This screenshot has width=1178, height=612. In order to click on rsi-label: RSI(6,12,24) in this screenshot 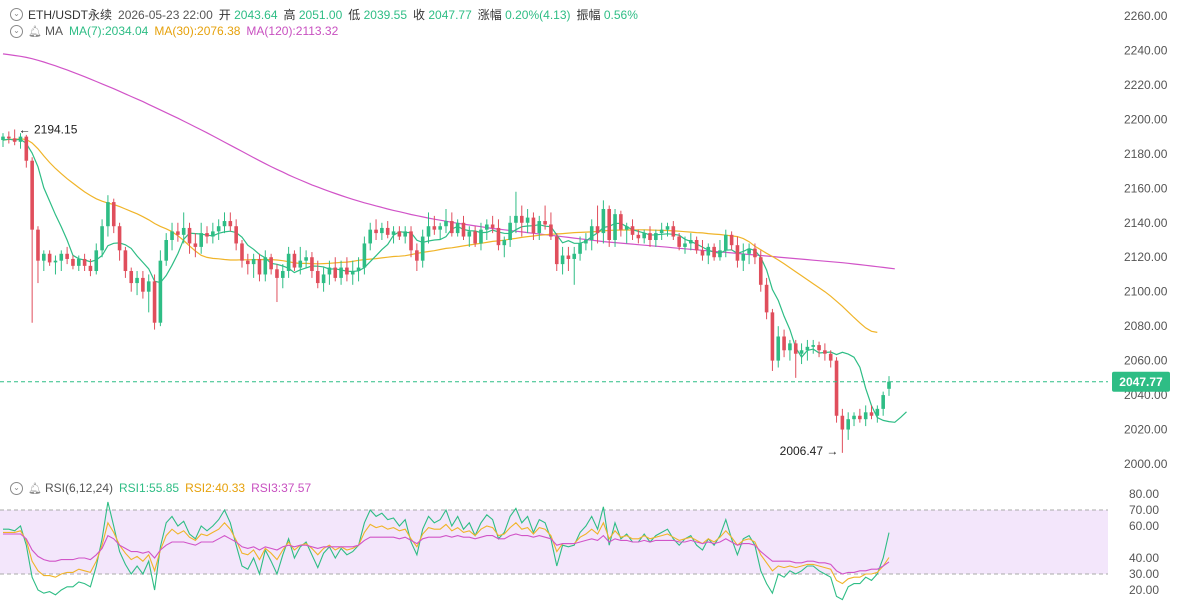, I will do `click(79, 488)`.